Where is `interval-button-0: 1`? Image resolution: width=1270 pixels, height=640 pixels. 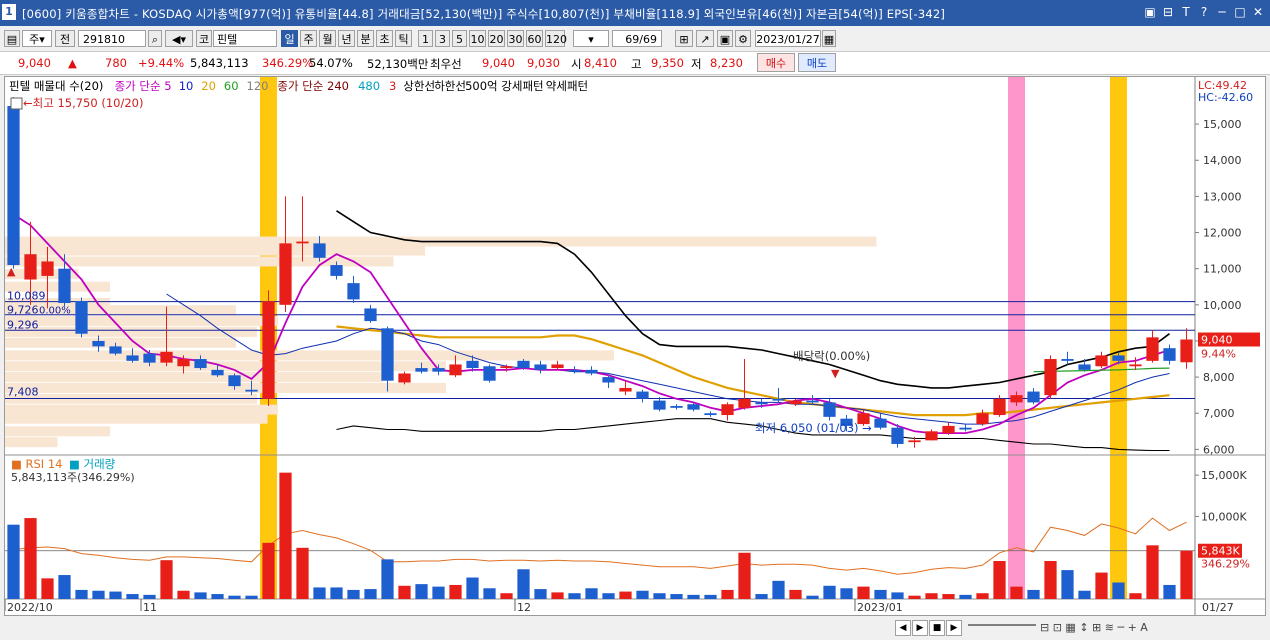
interval-button-0: 1 is located at coordinates (425, 38).